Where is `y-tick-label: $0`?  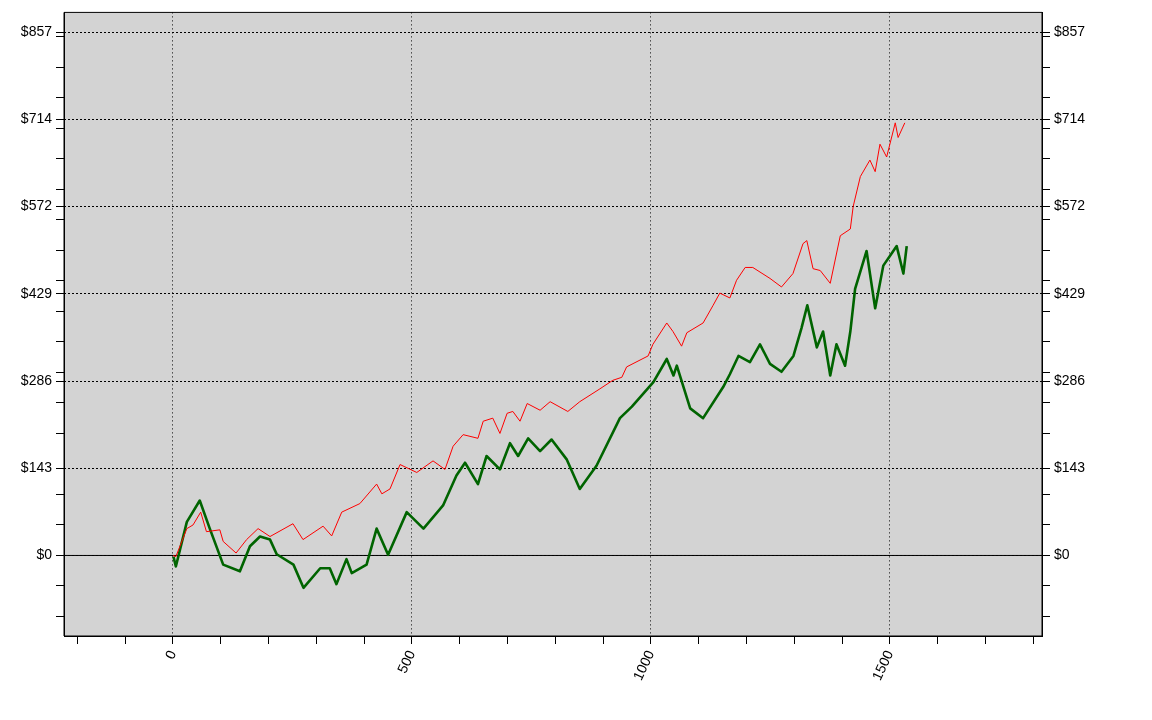
y-tick-label: $0 is located at coordinates (44, 554).